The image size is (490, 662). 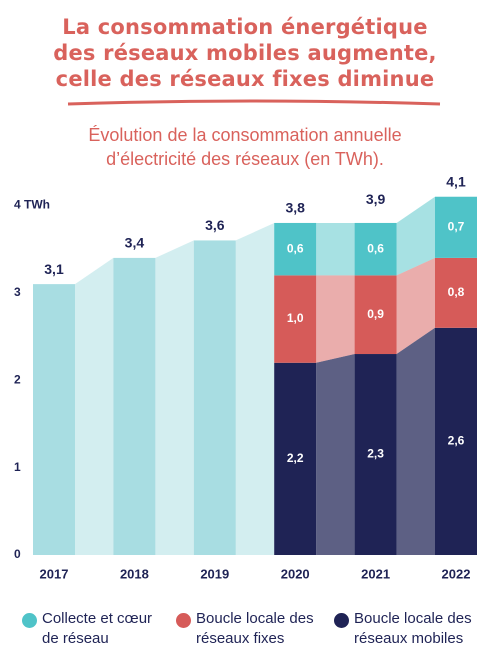 What do you see at coordinates (375, 573) in the screenshot?
I see `x-tick-label: 2021` at bounding box center [375, 573].